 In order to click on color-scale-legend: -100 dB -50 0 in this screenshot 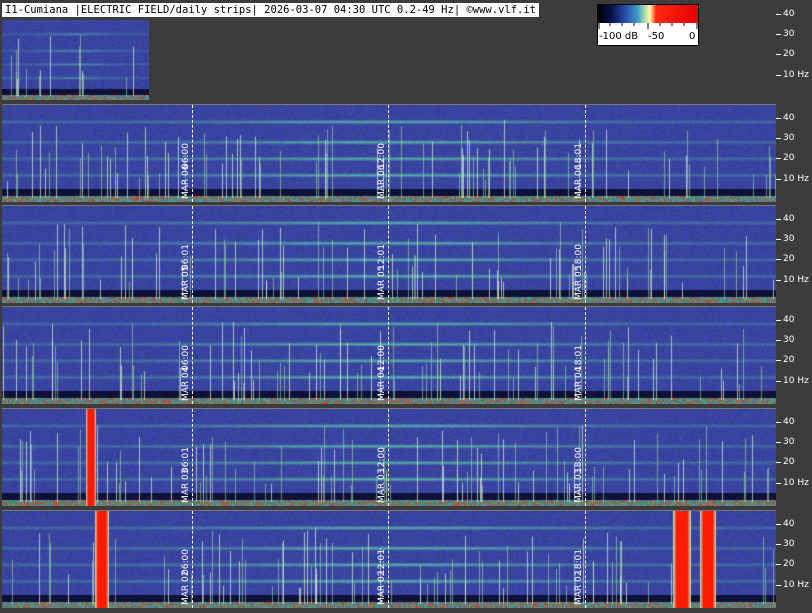, I will do `click(648, 25)`.